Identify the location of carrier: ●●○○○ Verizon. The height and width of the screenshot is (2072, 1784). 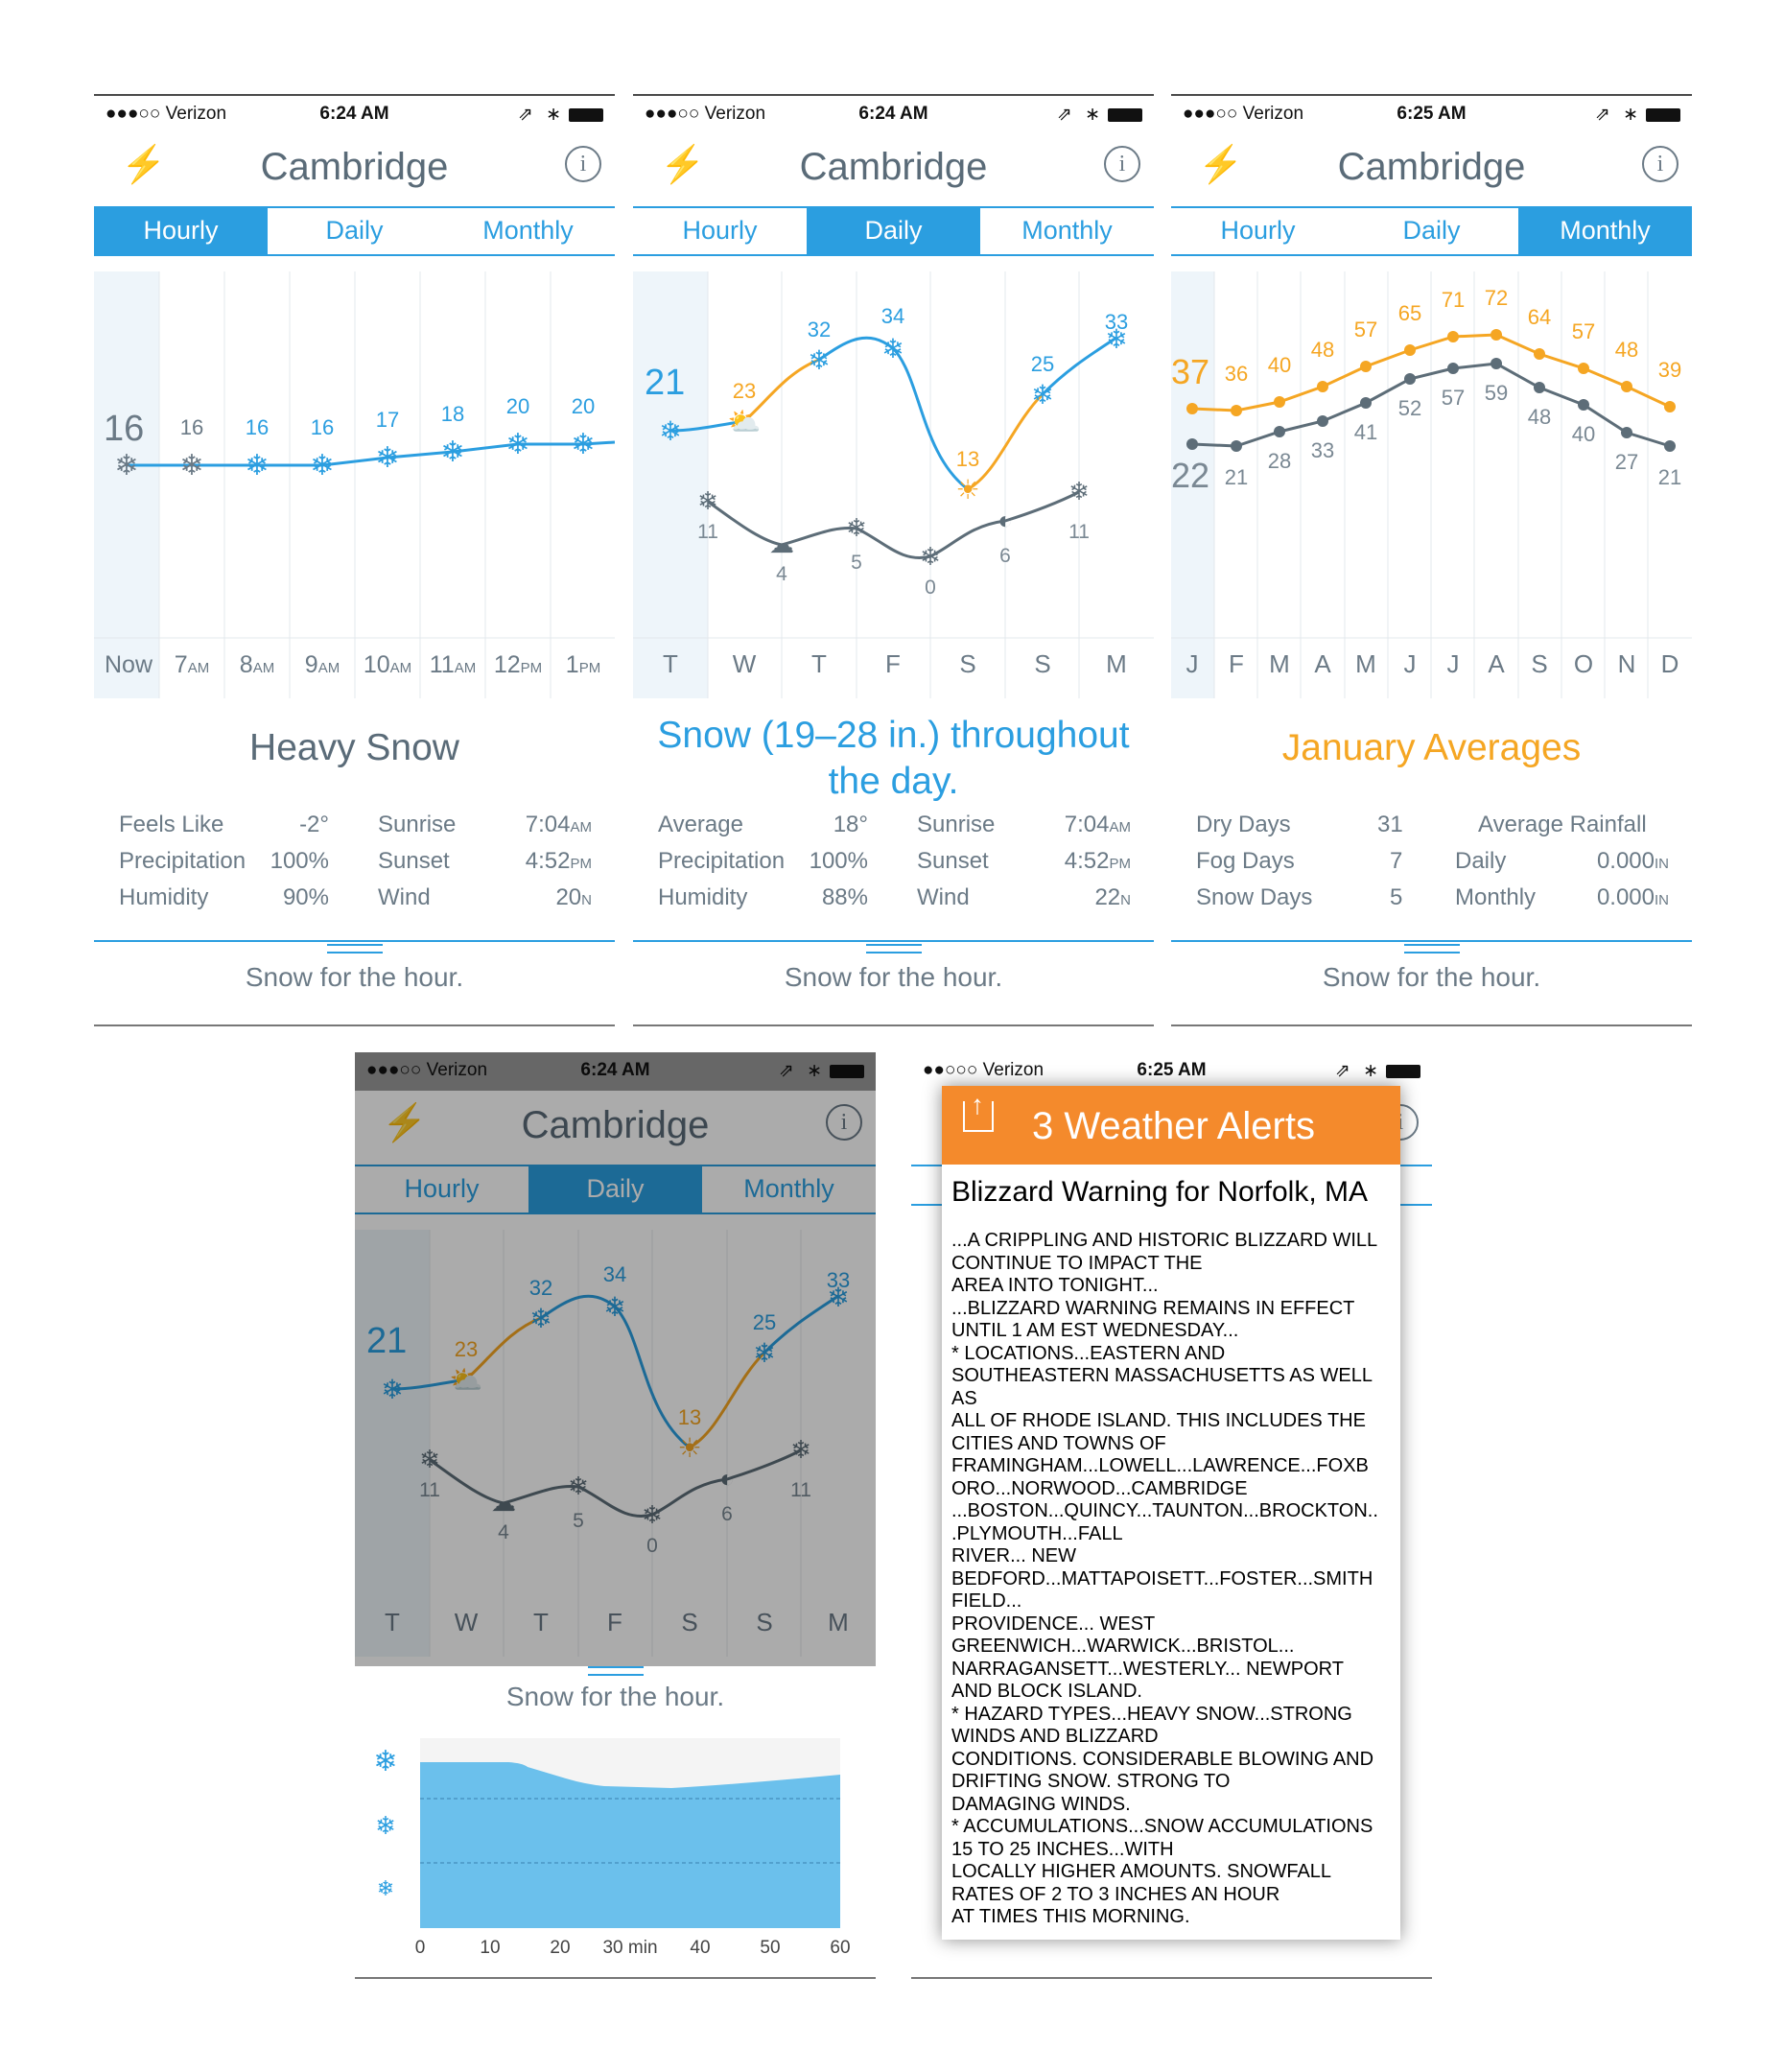
(984, 1070).